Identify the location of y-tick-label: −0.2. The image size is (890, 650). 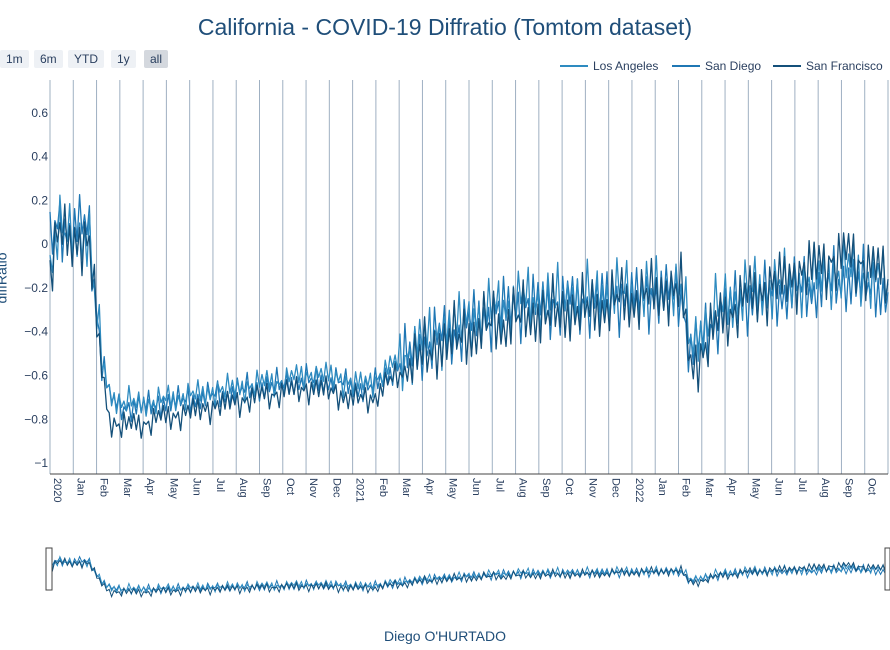
(36, 288).